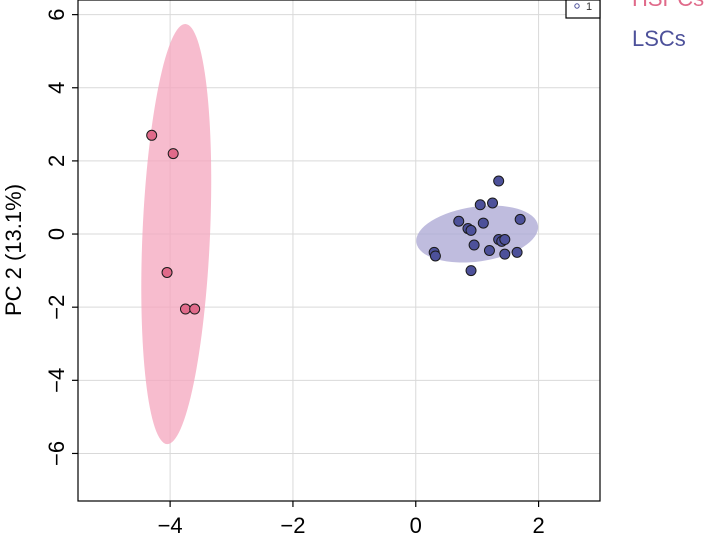 The height and width of the screenshot is (551, 716). Describe the element at coordinates (577, 6) in the screenshot. I see `legend-box-marker` at that location.